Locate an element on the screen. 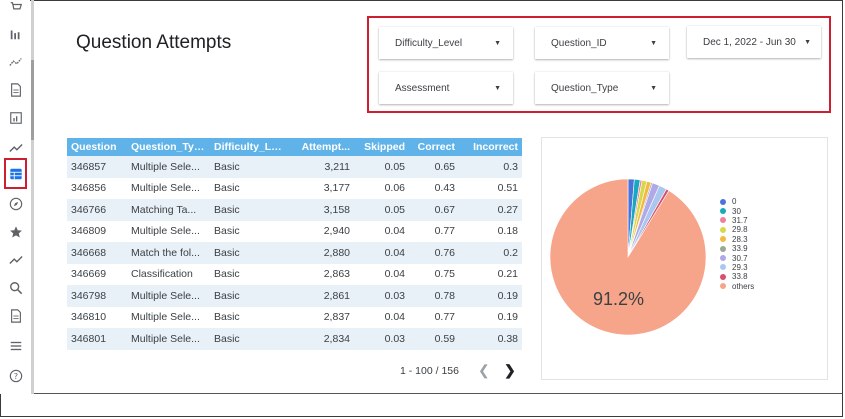  dropdown-arrow-icon: ▼ is located at coordinates (497, 88).